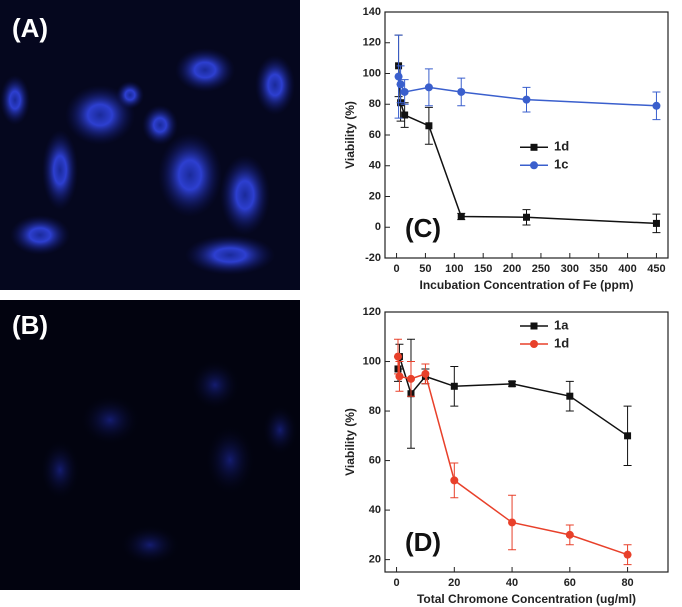 This screenshot has height=607, width=682. Describe the element at coordinates (483, 269) in the screenshot. I see `x-tick-label: 150` at that location.